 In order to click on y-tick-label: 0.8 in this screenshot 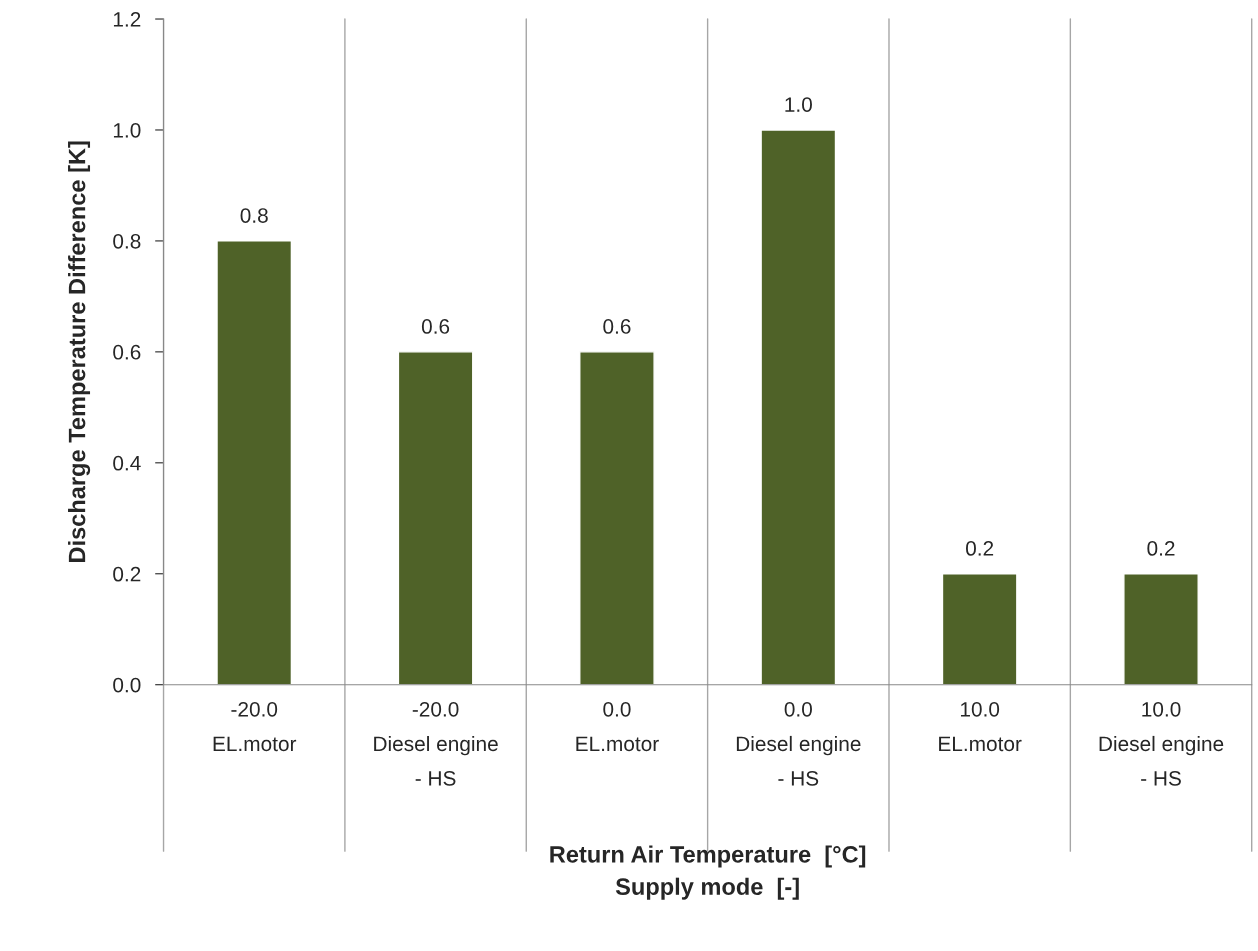, I will do `click(127, 241)`.